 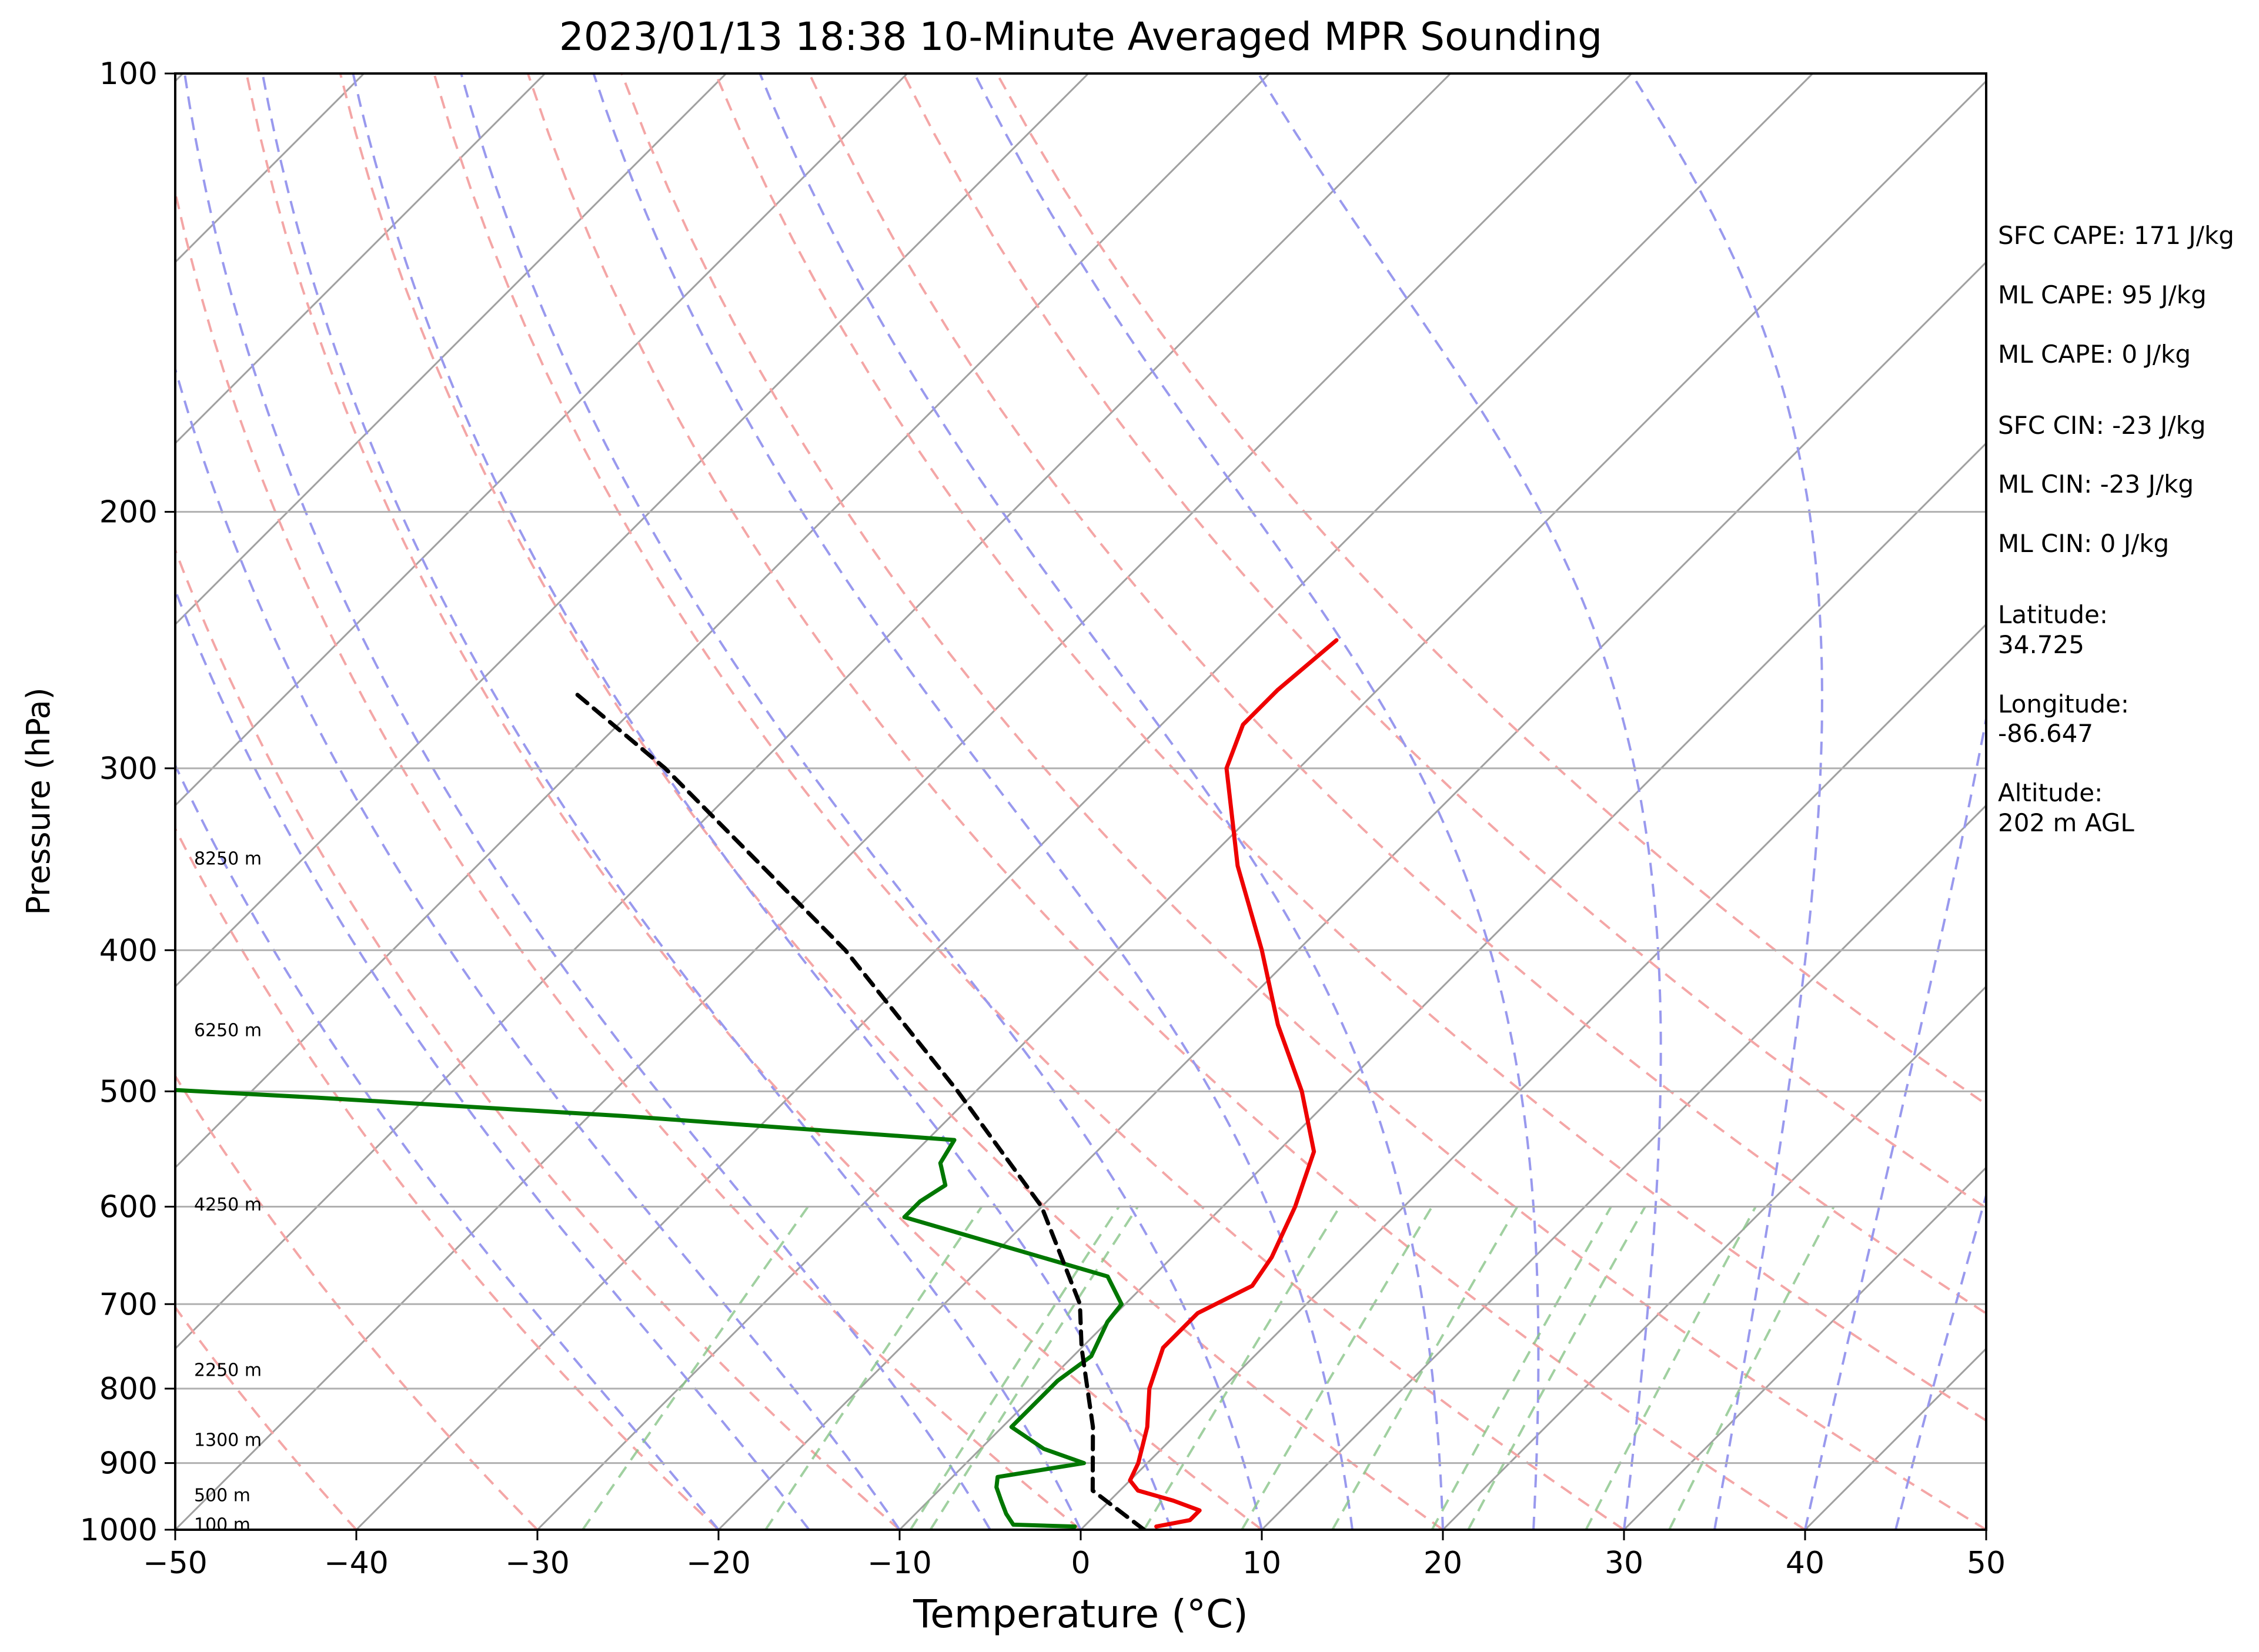 I want to click on x-tick-label: −10, so click(x=899, y=1564).